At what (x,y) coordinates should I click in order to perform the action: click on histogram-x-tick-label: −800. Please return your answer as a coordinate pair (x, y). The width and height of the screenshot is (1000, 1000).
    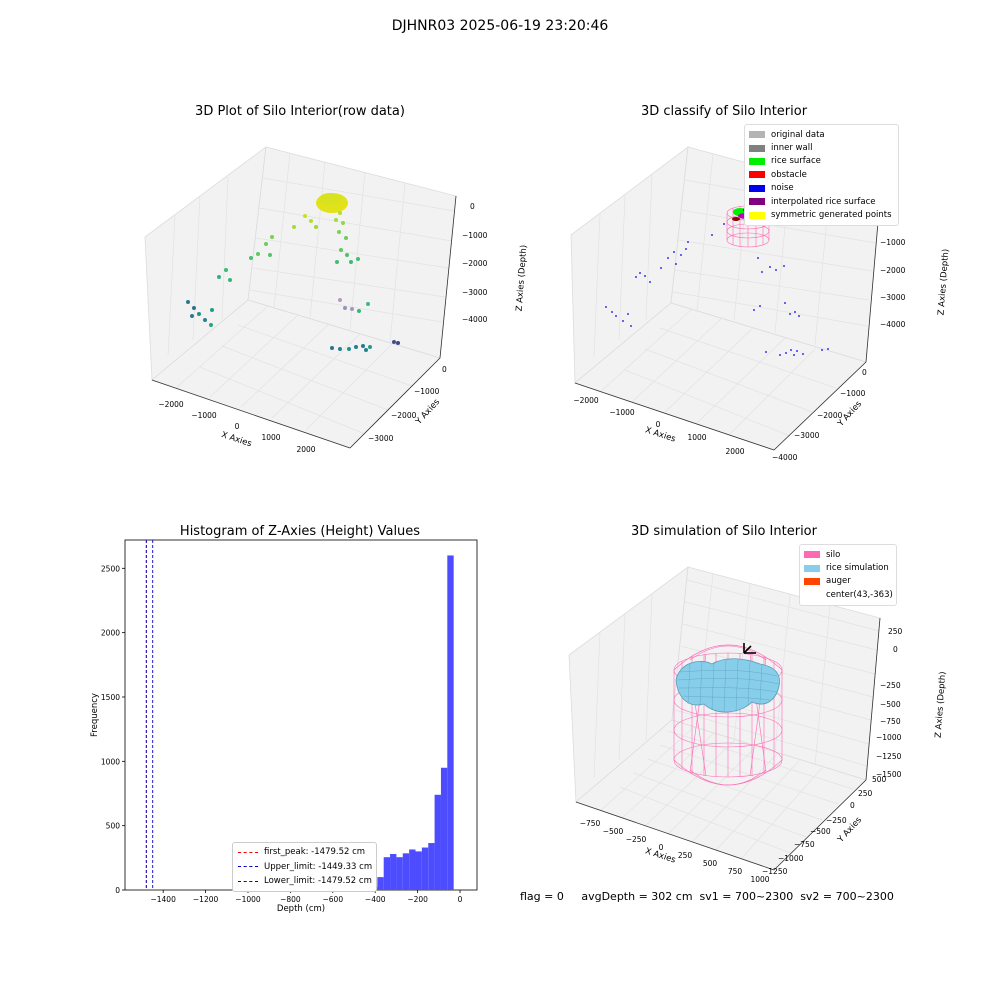
    Looking at the image, I should click on (290, 899).